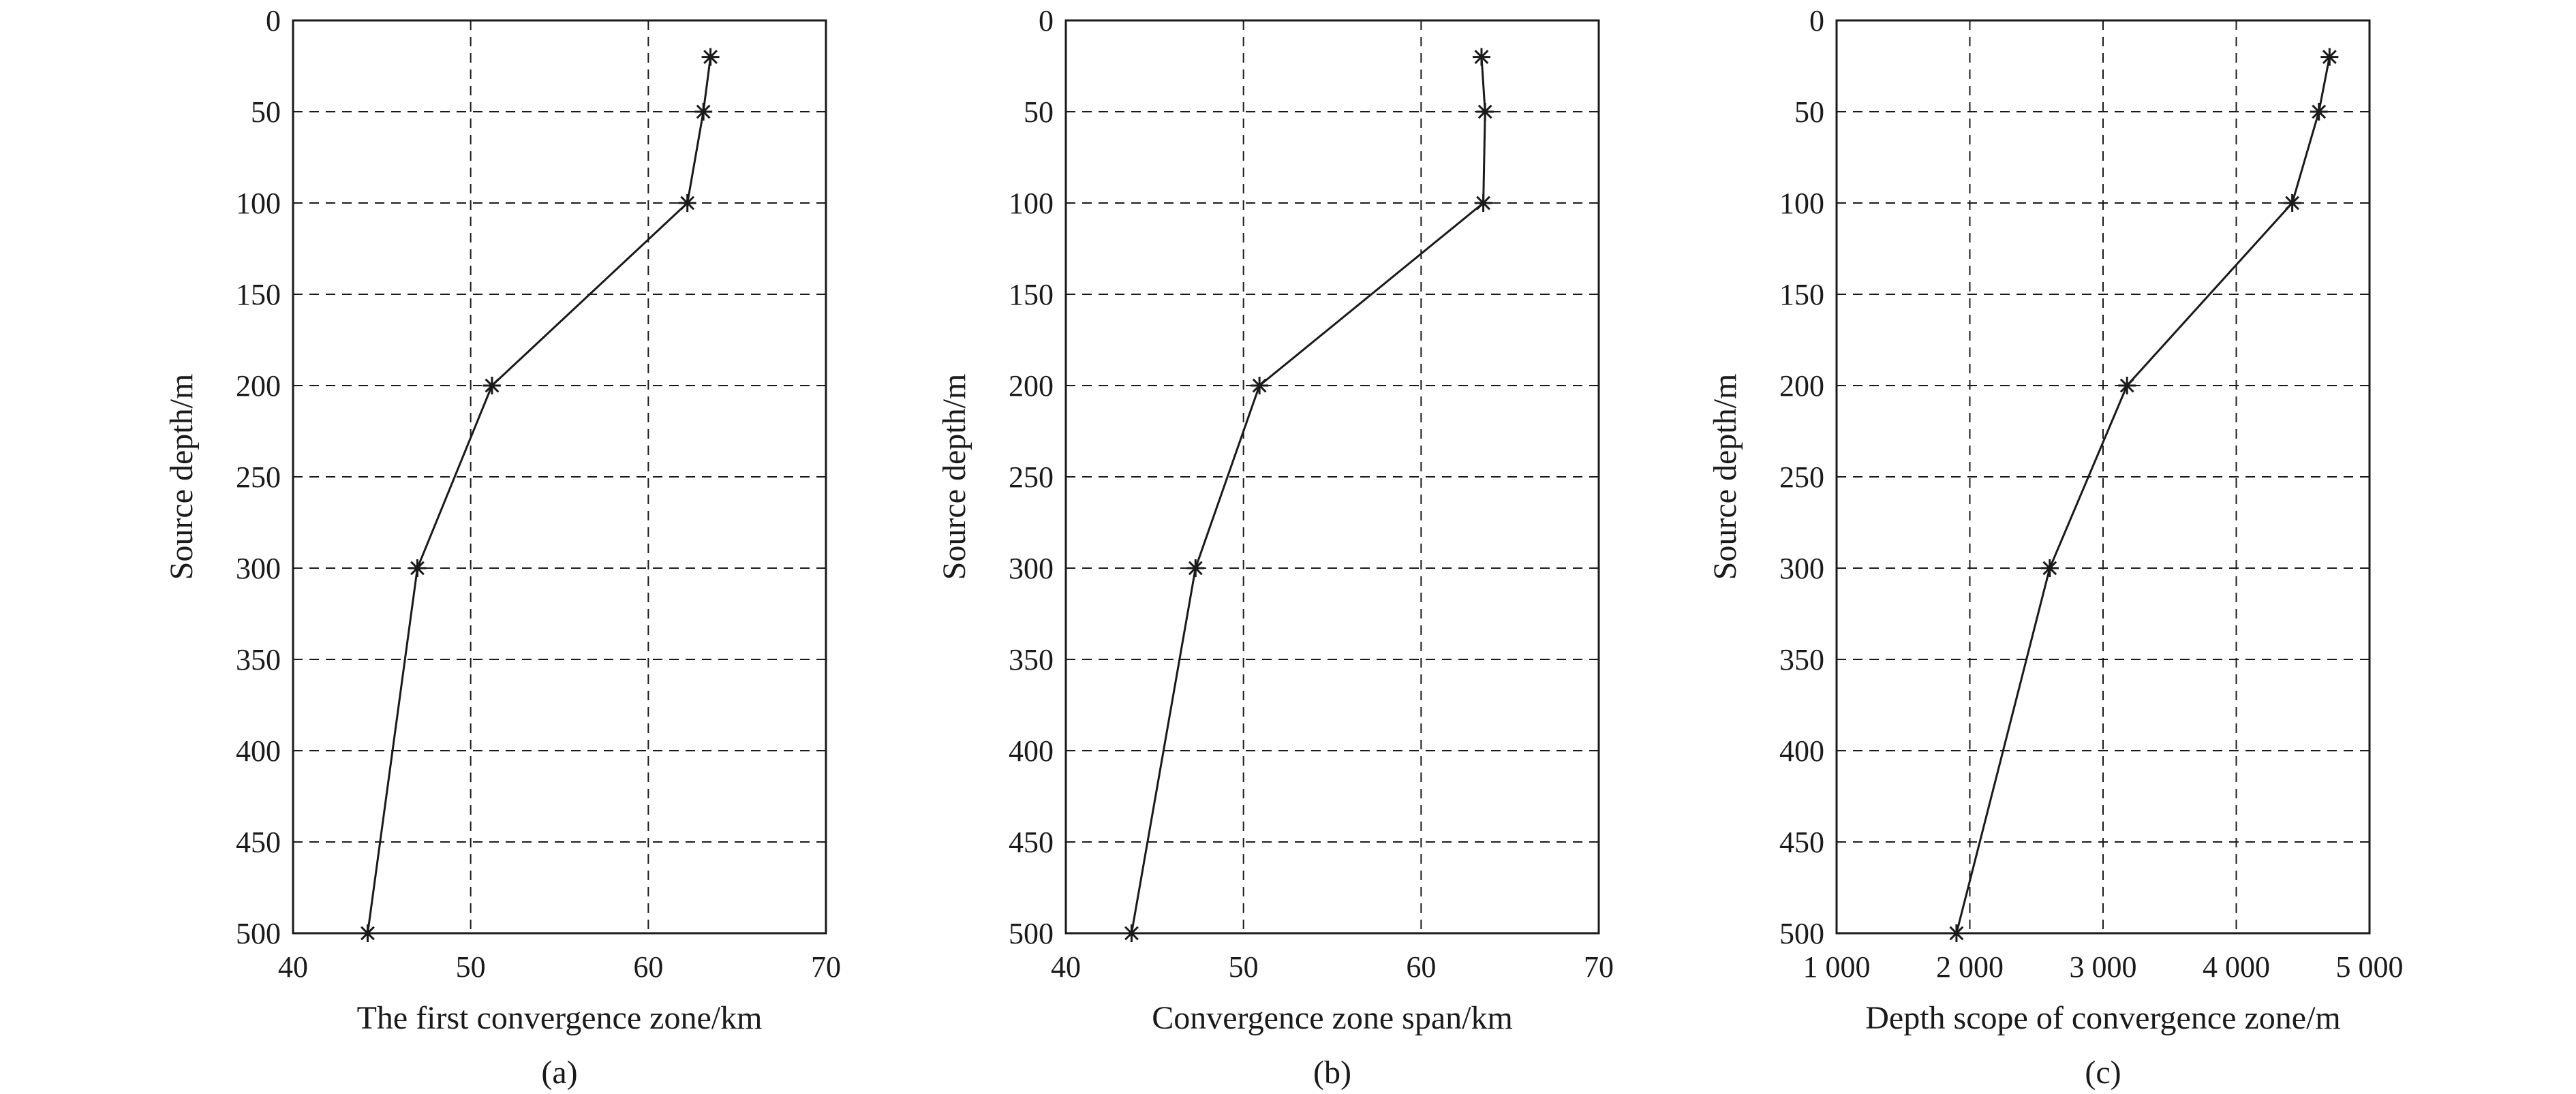  What do you see at coordinates (1970, 967) in the screenshot?
I see `x-tick-label: 2 000` at bounding box center [1970, 967].